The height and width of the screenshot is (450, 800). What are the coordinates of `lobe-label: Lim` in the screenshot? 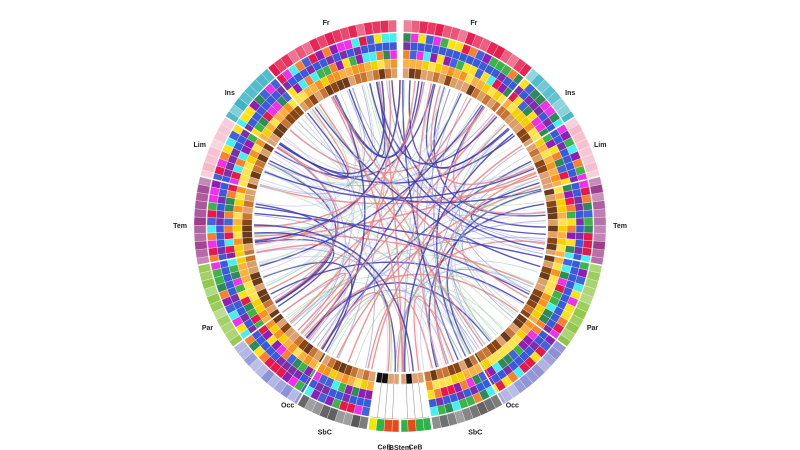 It's located at (200, 145).